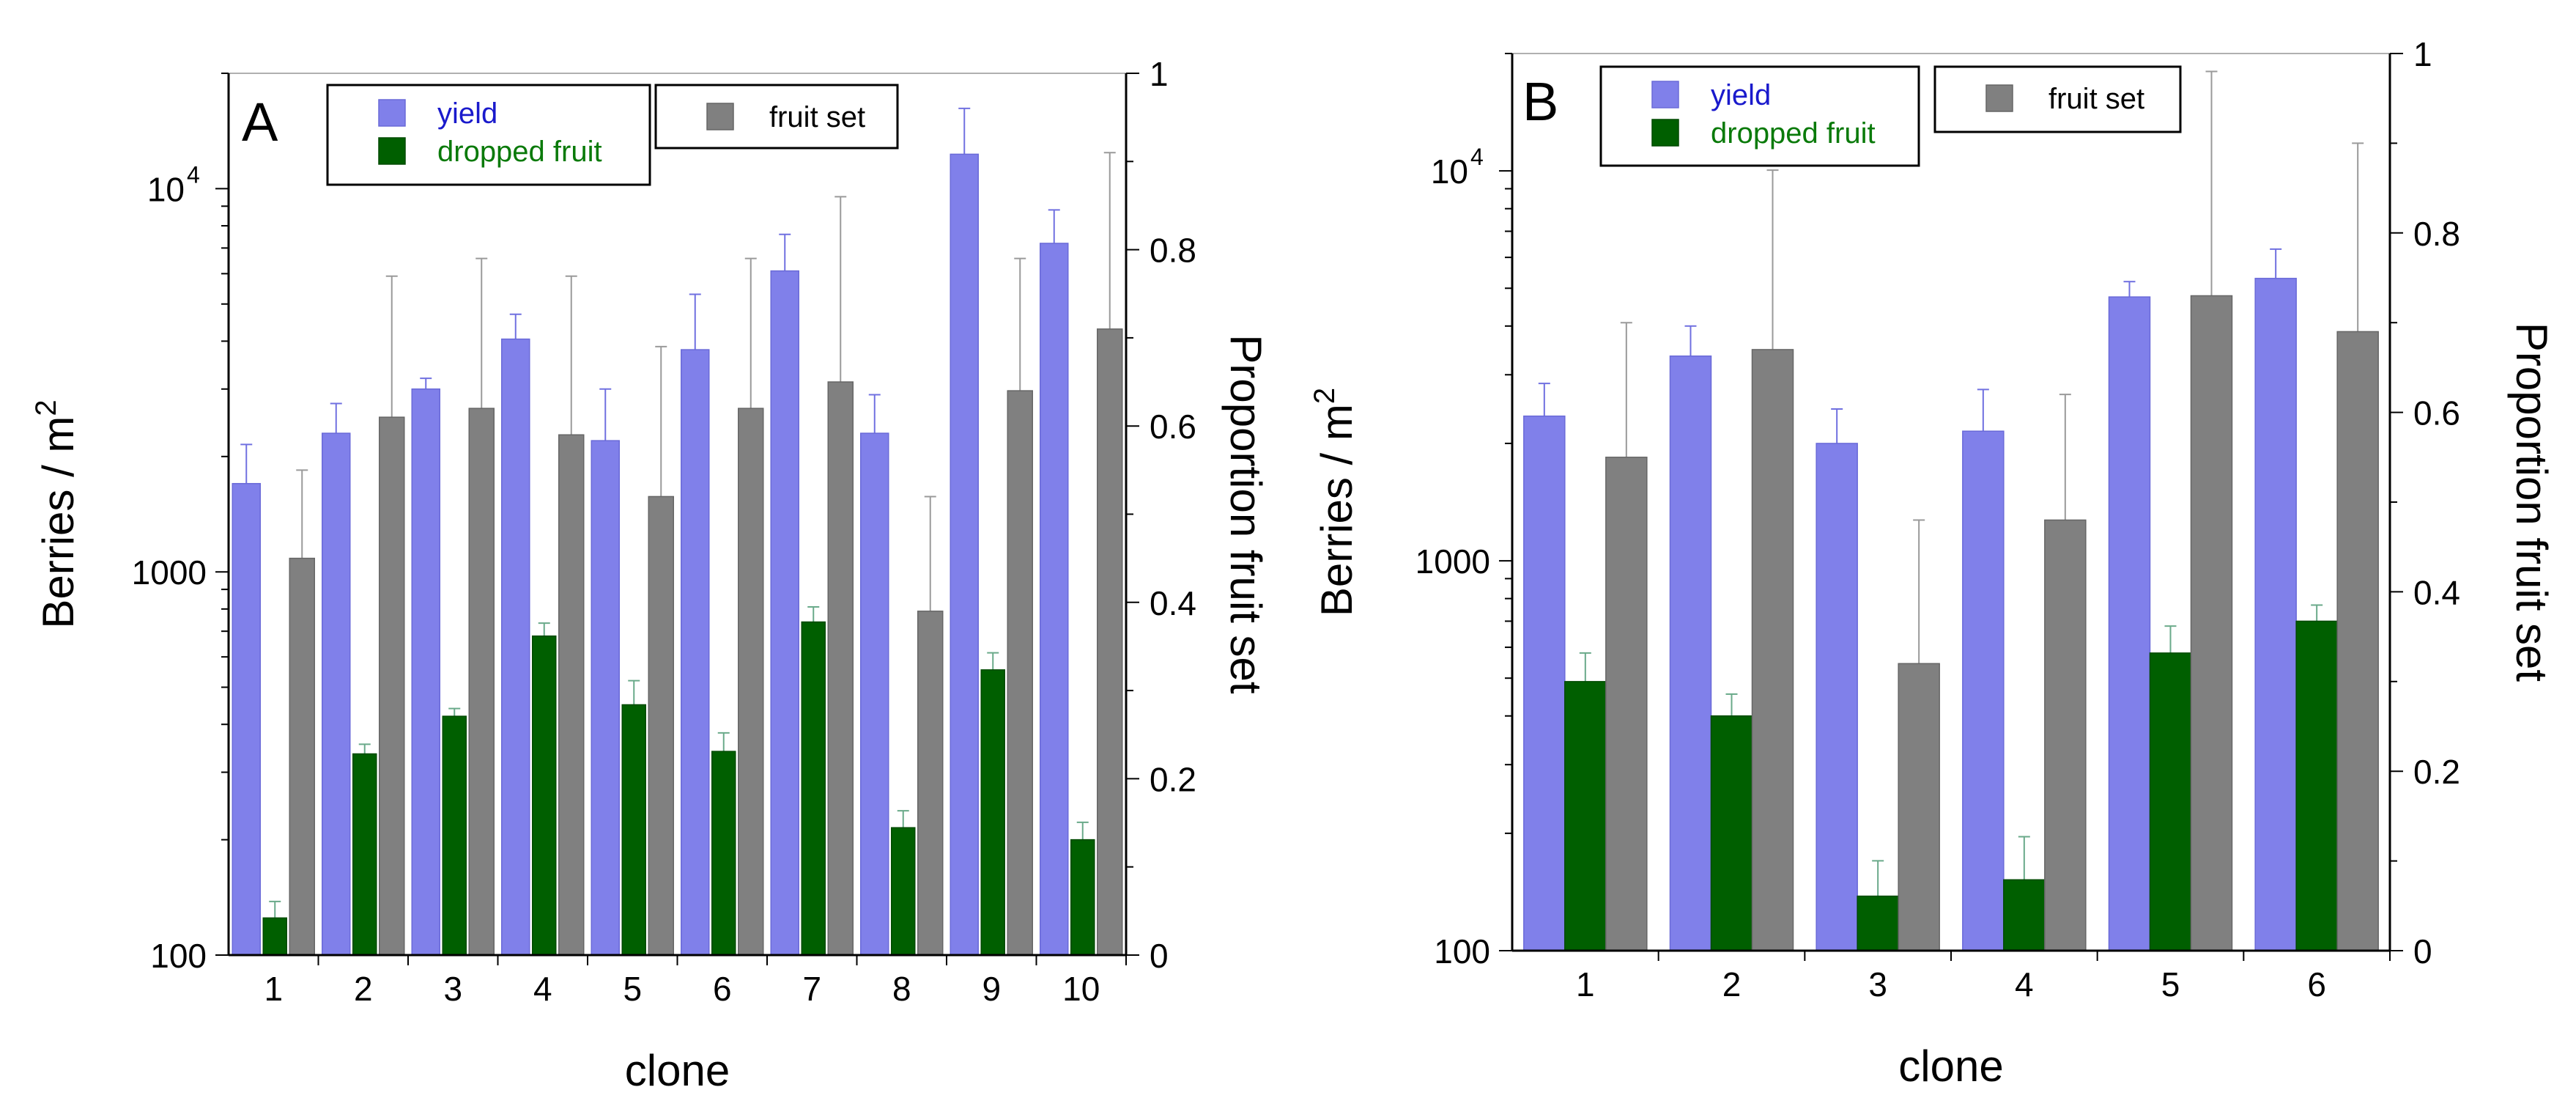  I want to click on x-tick-label: 3, so click(452, 989).